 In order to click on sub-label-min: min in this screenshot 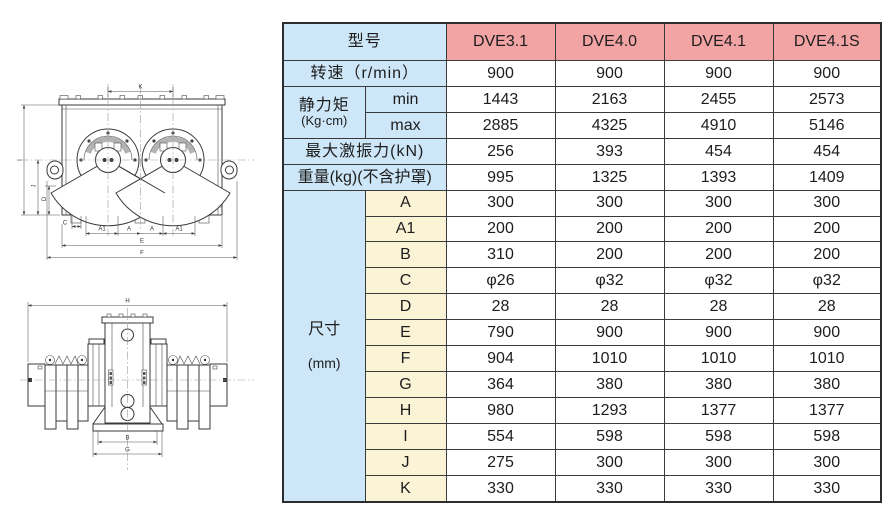, I will do `click(405, 99)`.